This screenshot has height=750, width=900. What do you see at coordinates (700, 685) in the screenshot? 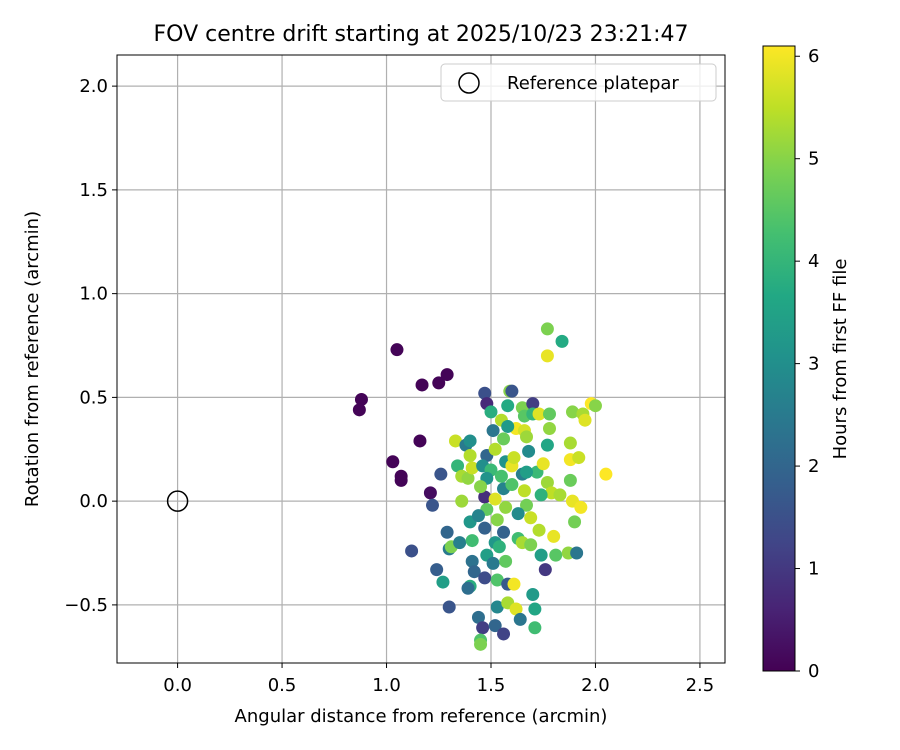
I see `x-tick-label: 2.5` at bounding box center [700, 685].